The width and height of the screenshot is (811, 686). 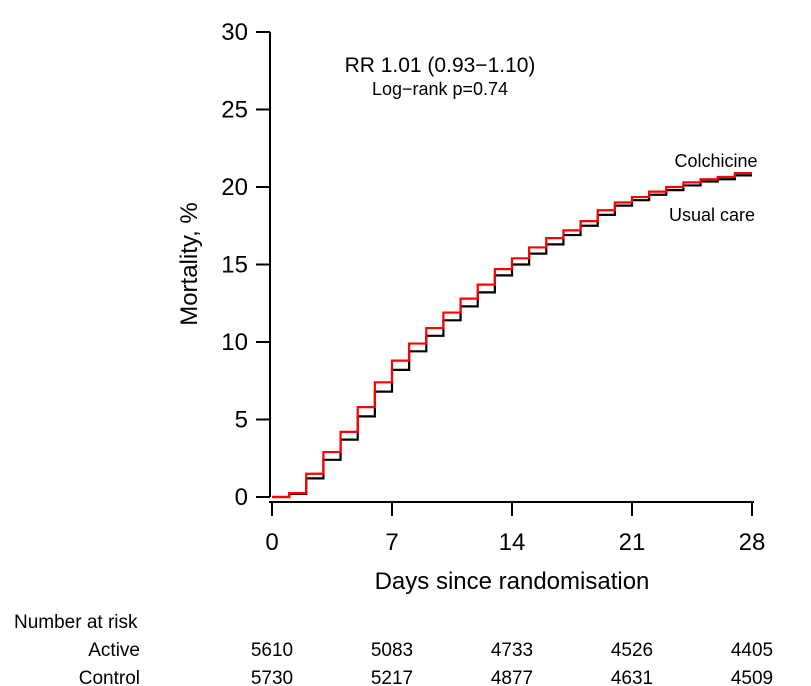 What do you see at coordinates (512, 677) in the screenshot?
I see `risk-value-control: 4877` at bounding box center [512, 677].